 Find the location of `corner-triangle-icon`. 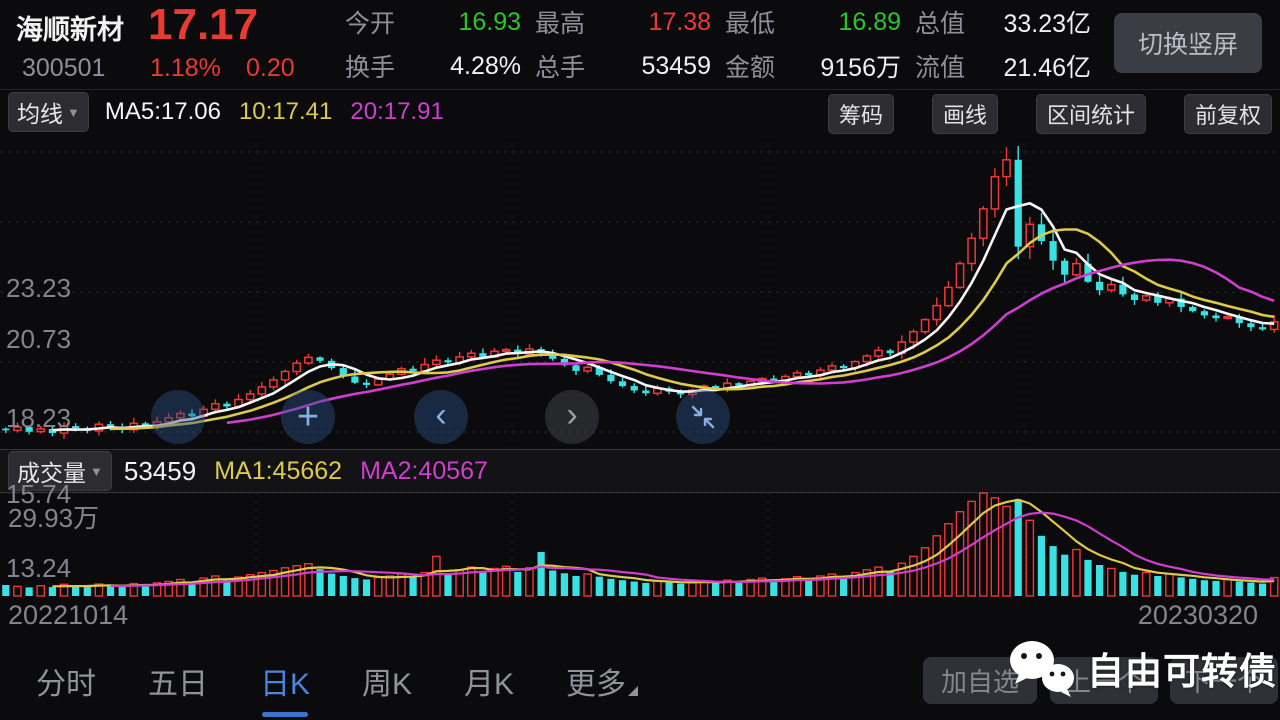

corner-triangle-icon is located at coordinates (633, 691).